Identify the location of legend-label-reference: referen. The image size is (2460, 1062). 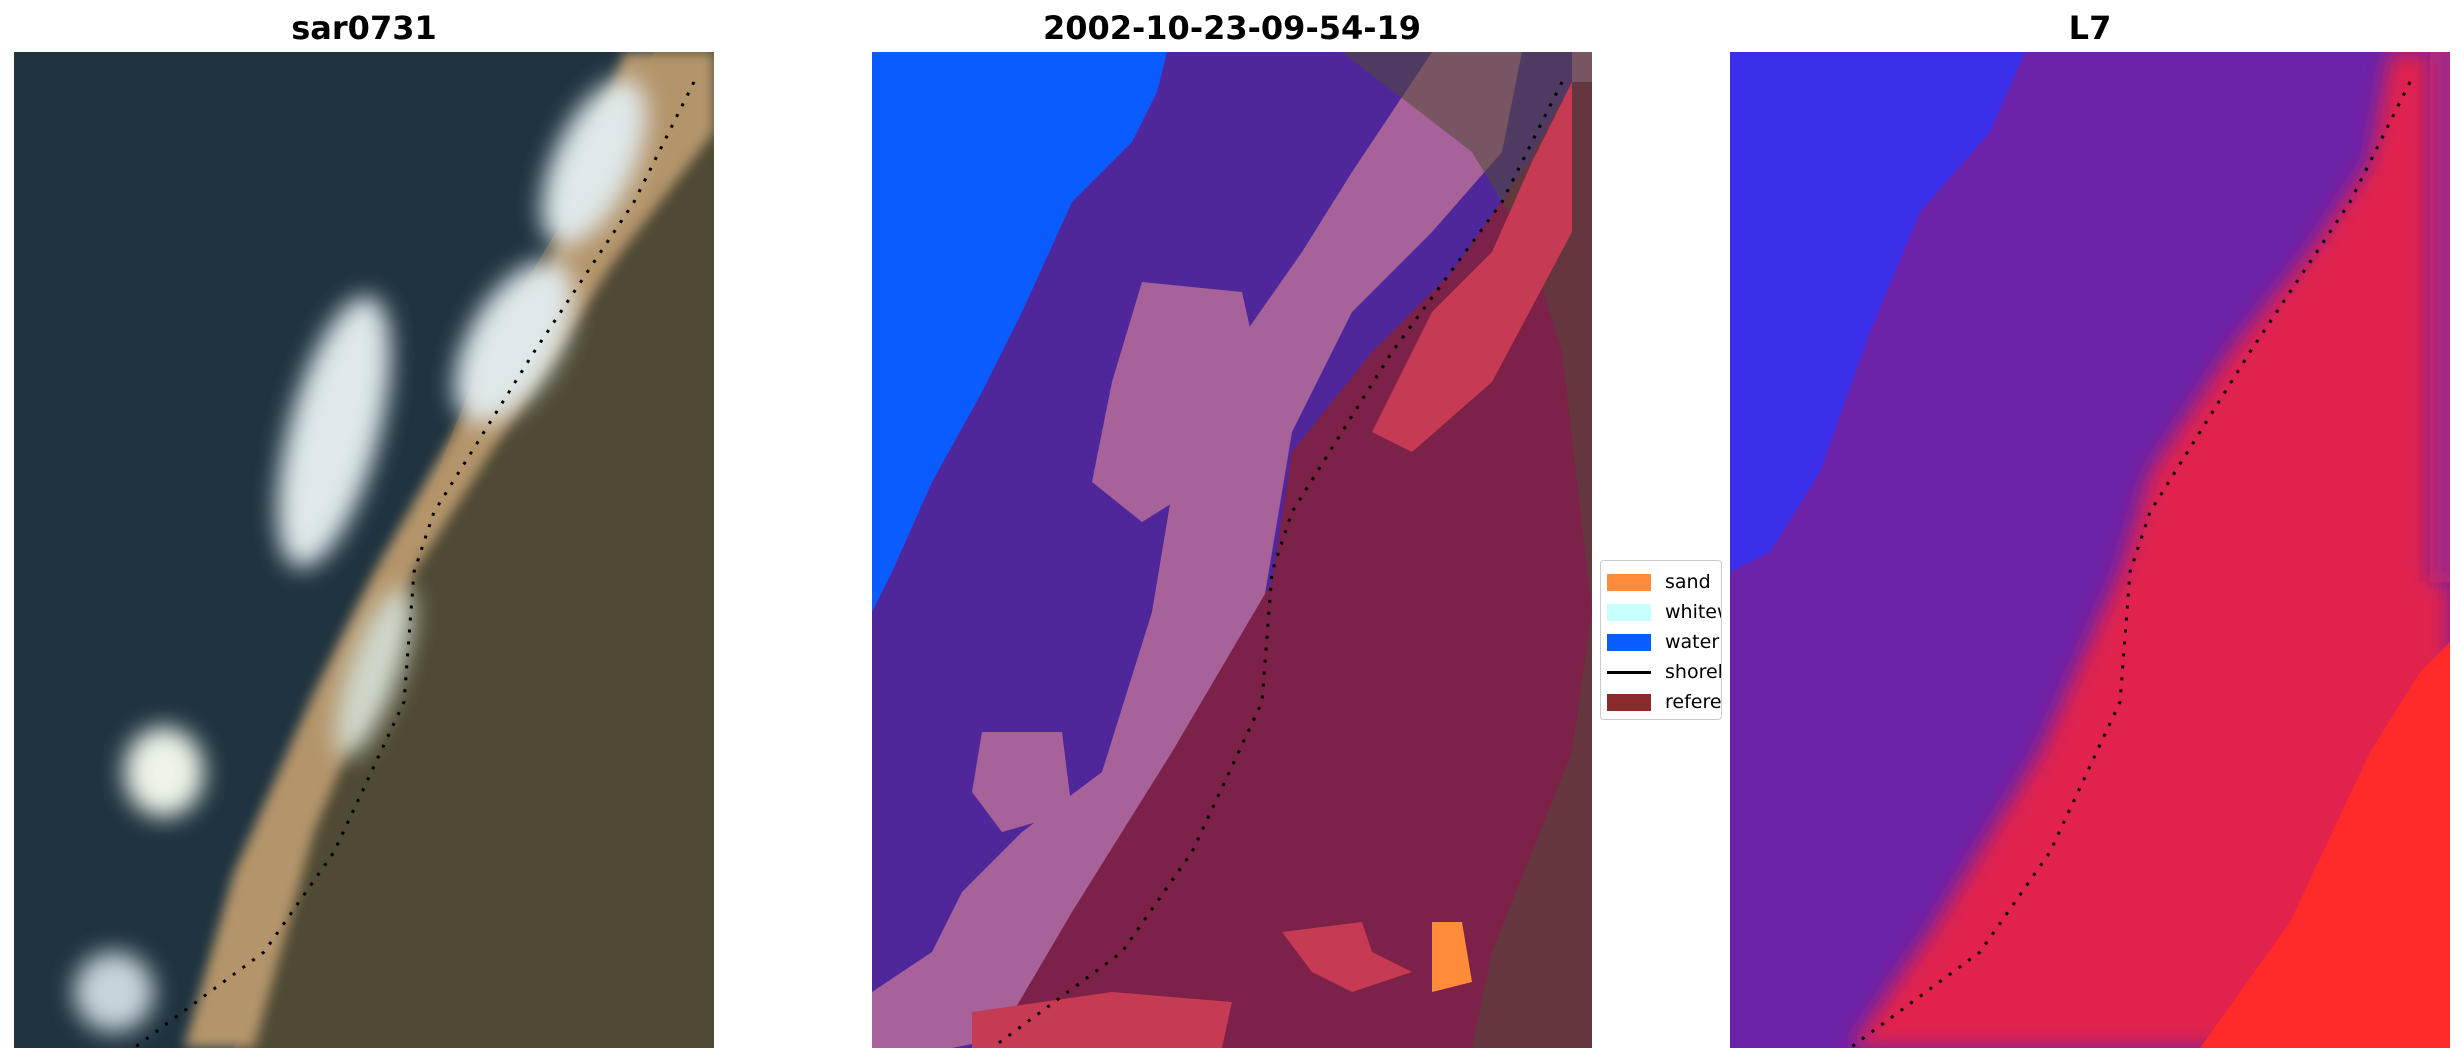
(1693, 702).